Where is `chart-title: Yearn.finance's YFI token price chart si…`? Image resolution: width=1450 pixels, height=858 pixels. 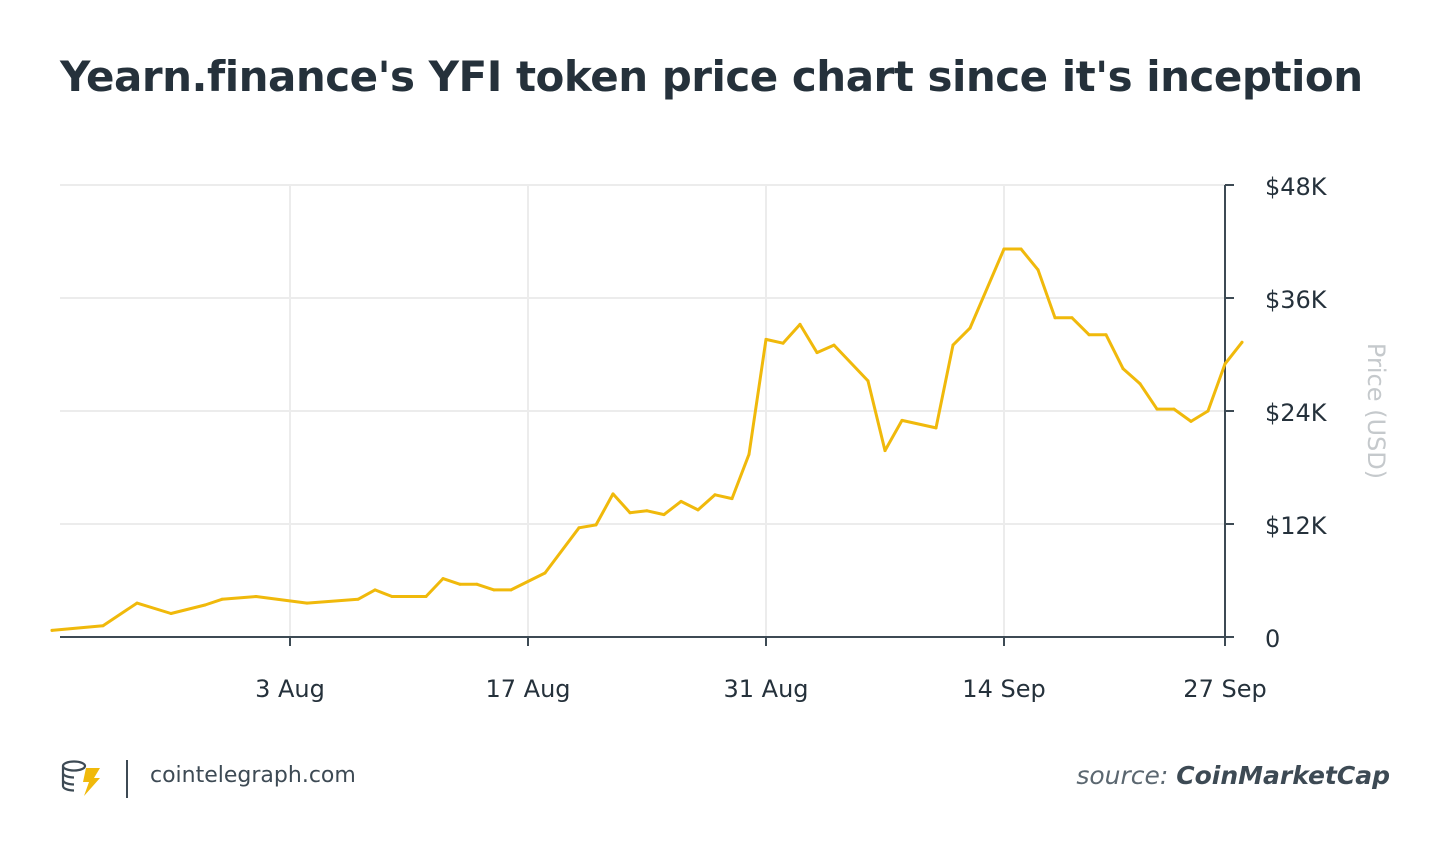
chart-title: Yearn.finance's YFI token price chart si… is located at coordinates (711, 76).